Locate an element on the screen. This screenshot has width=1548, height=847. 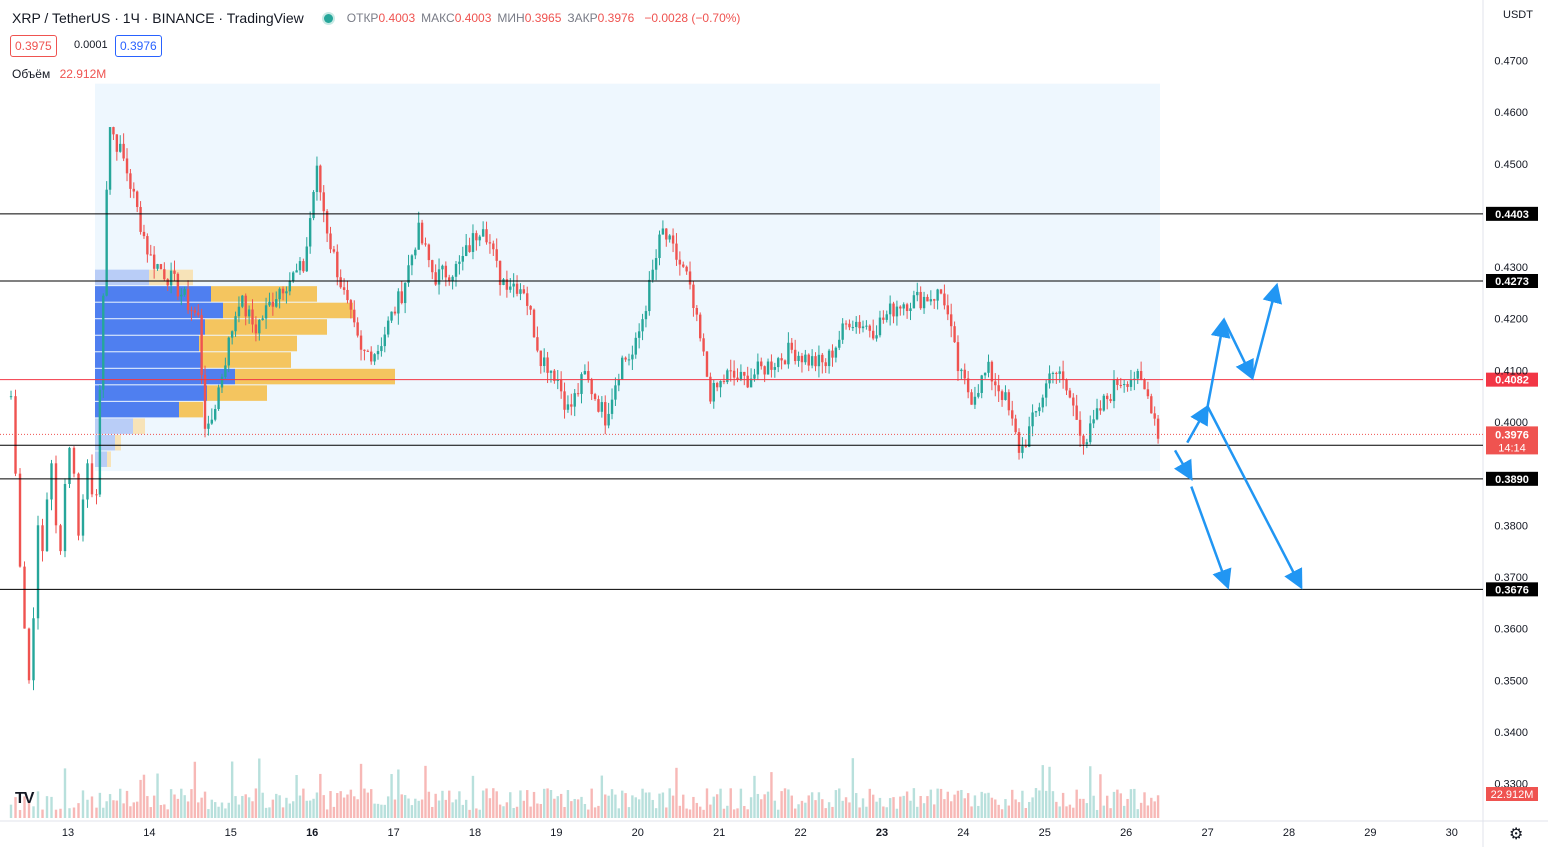
time-tick-label: 16 is located at coordinates (312, 833).